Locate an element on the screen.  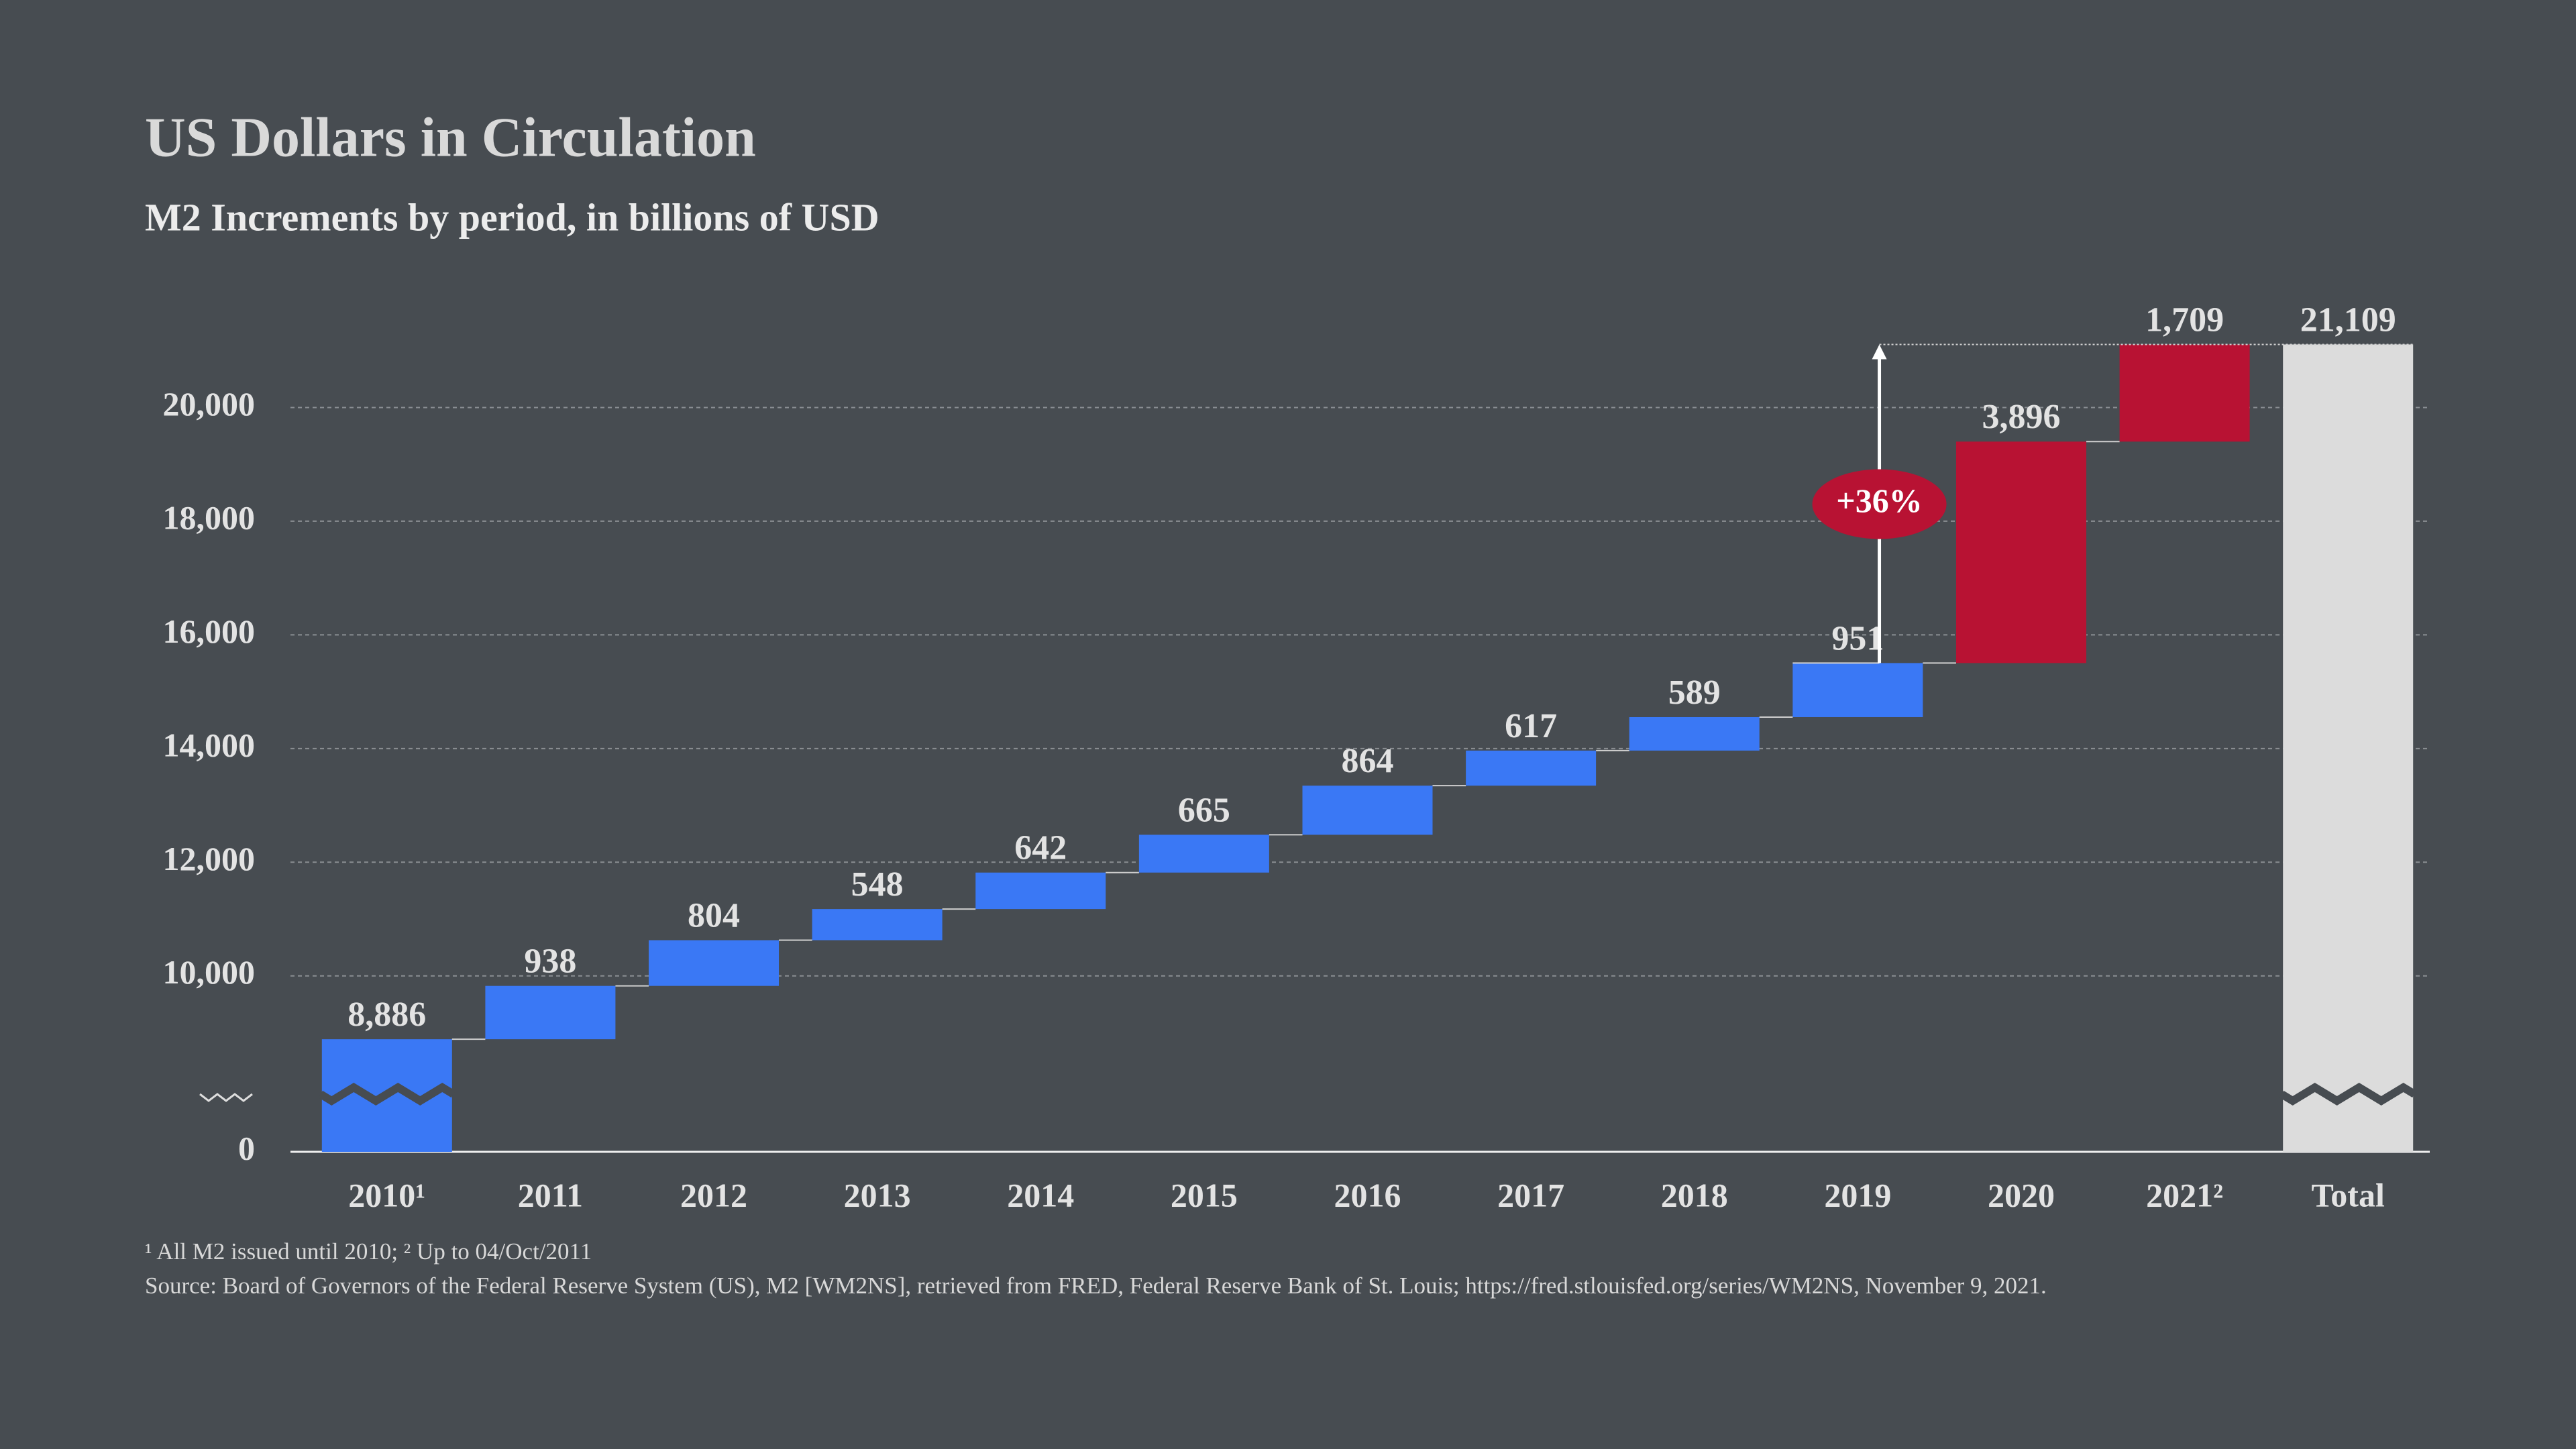
x-tick-label: 2019 is located at coordinates (1857, 1195).